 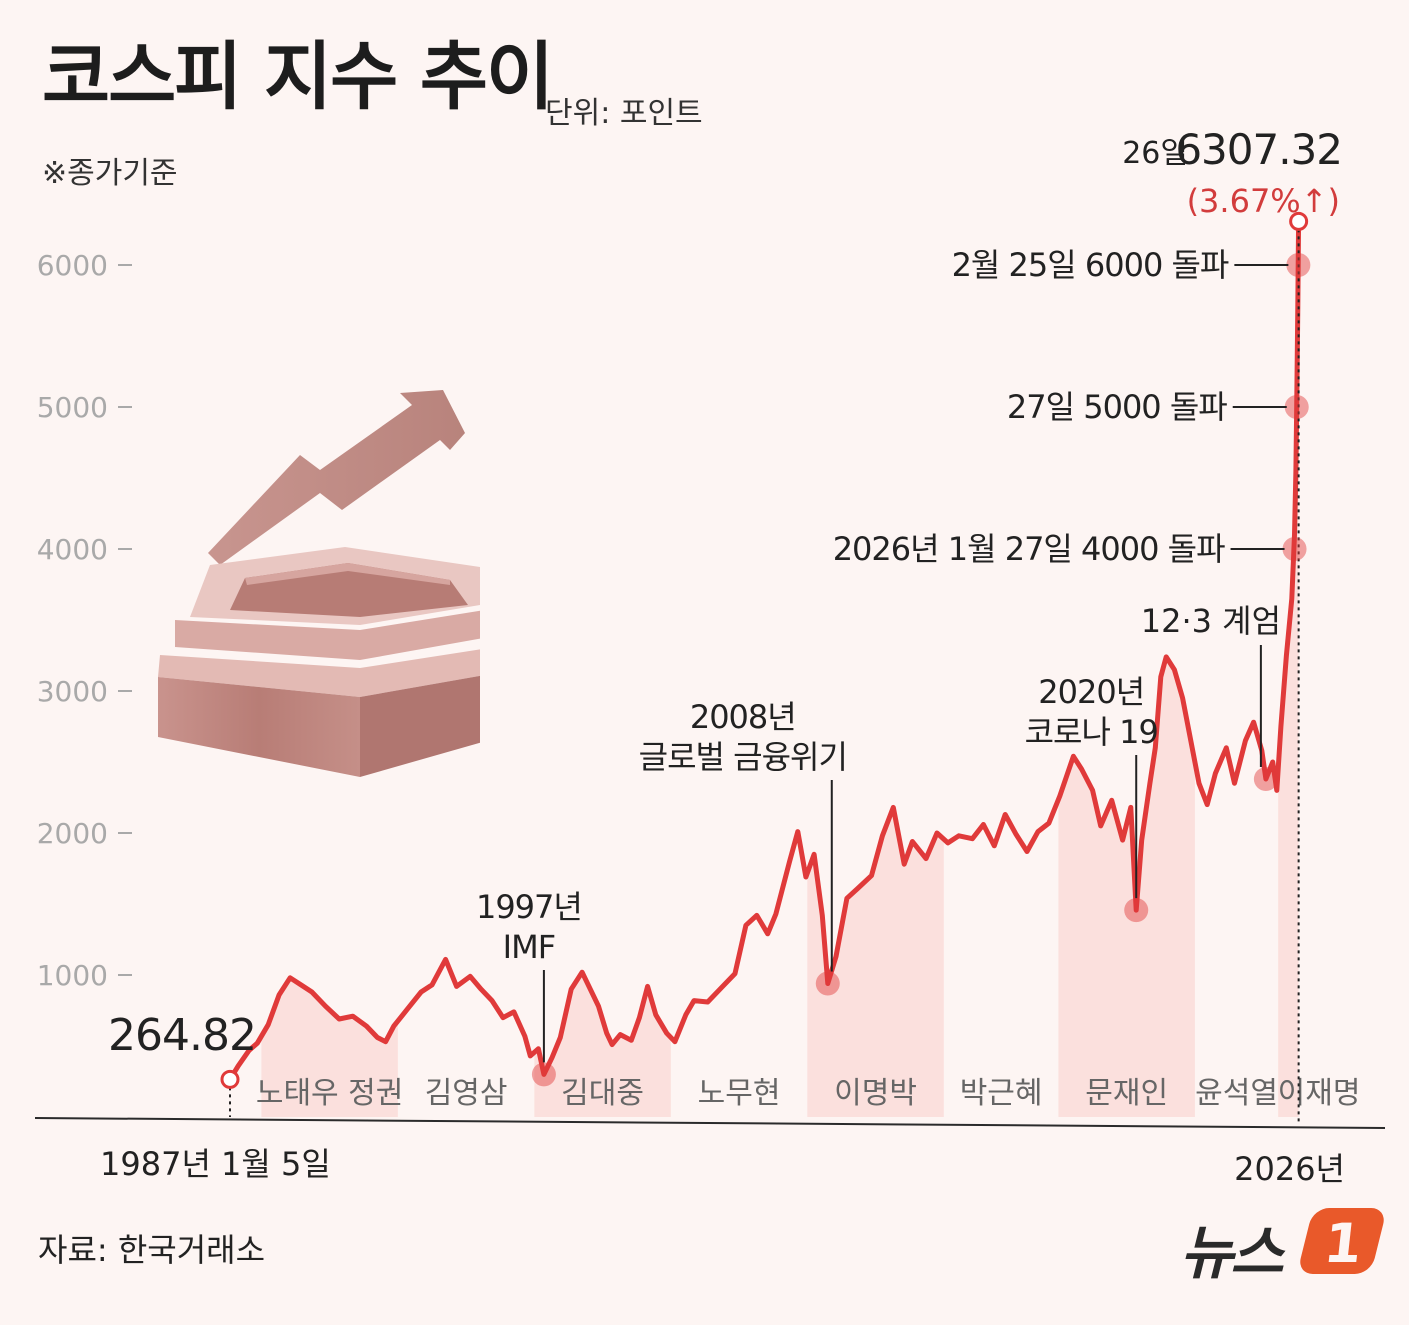 I want to click on stock-exchange-illustration, so click(x=319, y=583).